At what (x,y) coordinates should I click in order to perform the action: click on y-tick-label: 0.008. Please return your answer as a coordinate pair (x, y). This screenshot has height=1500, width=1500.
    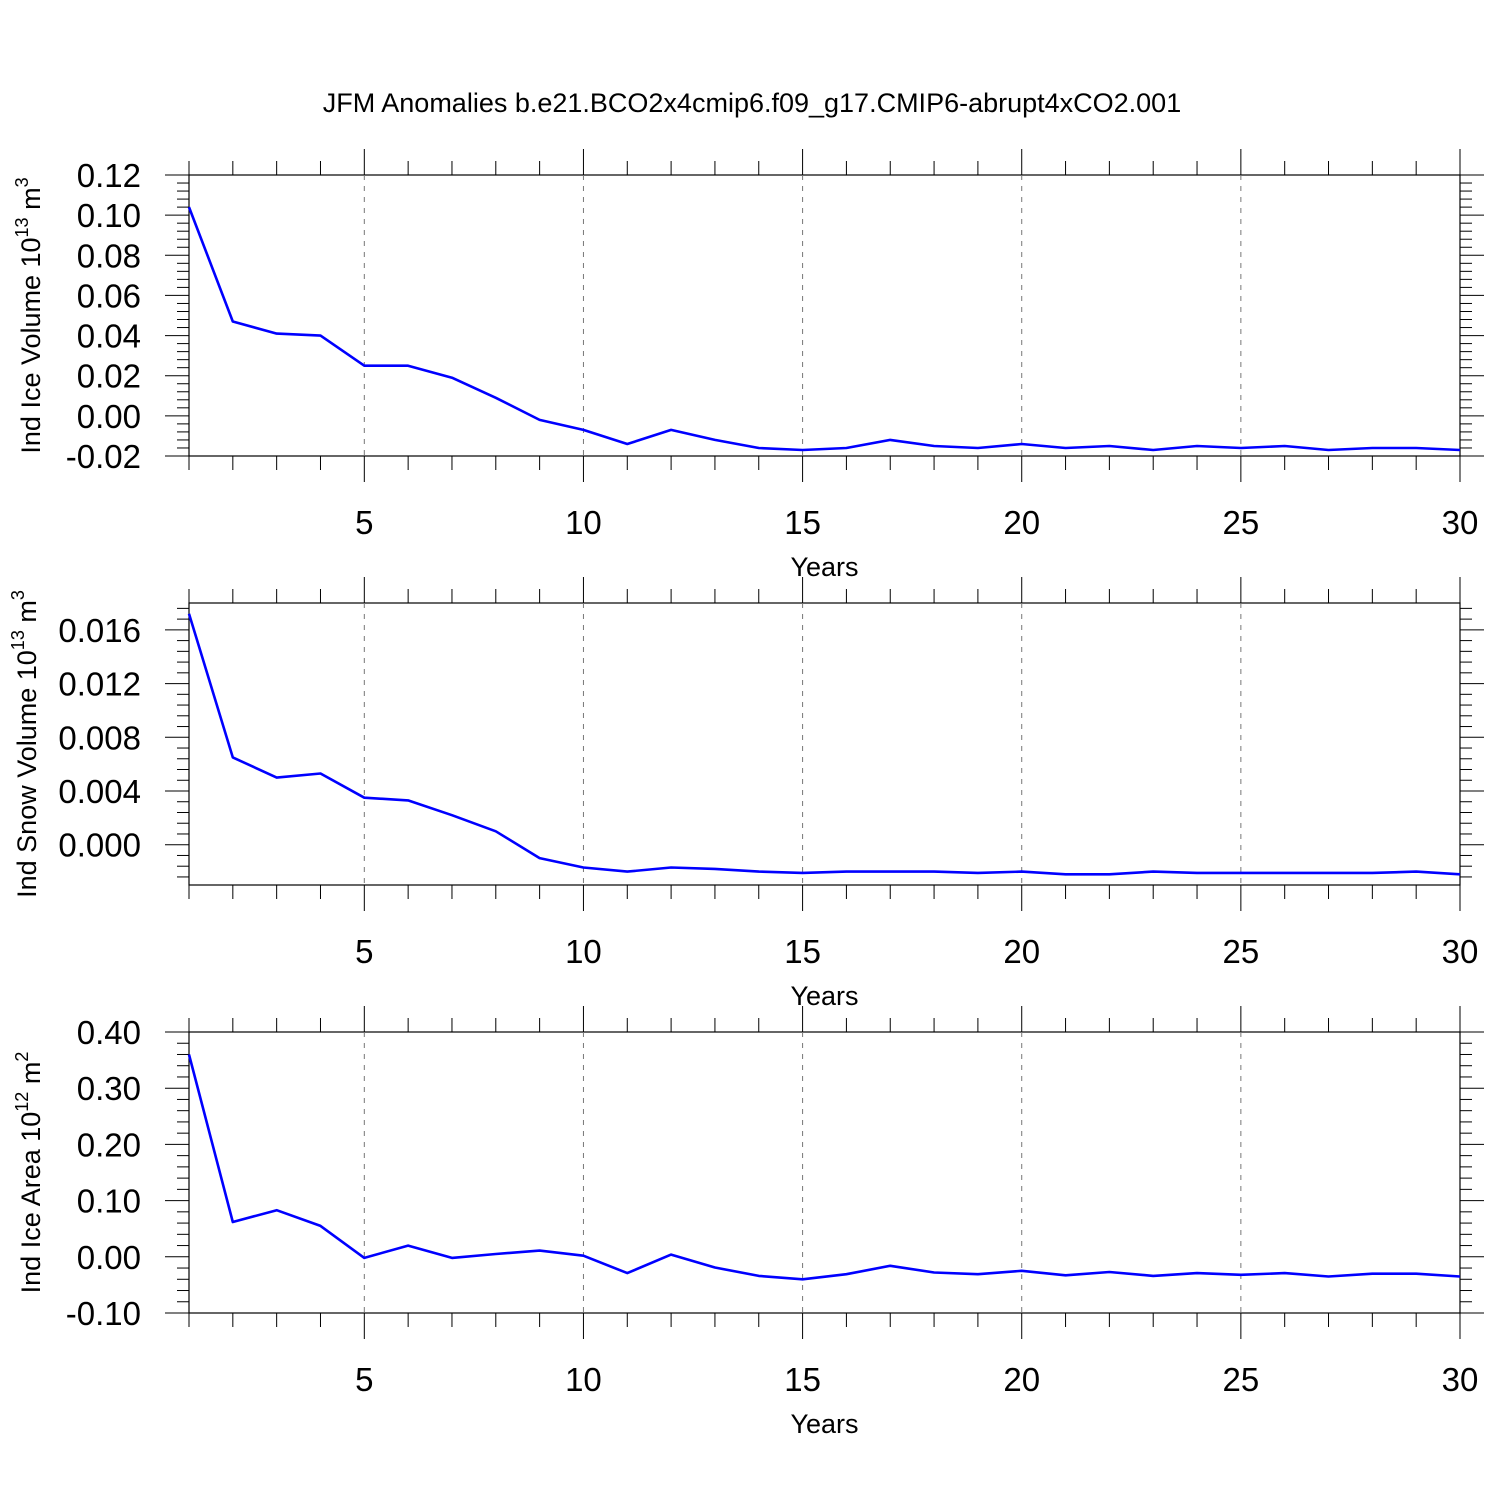
    Looking at the image, I should click on (99, 737).